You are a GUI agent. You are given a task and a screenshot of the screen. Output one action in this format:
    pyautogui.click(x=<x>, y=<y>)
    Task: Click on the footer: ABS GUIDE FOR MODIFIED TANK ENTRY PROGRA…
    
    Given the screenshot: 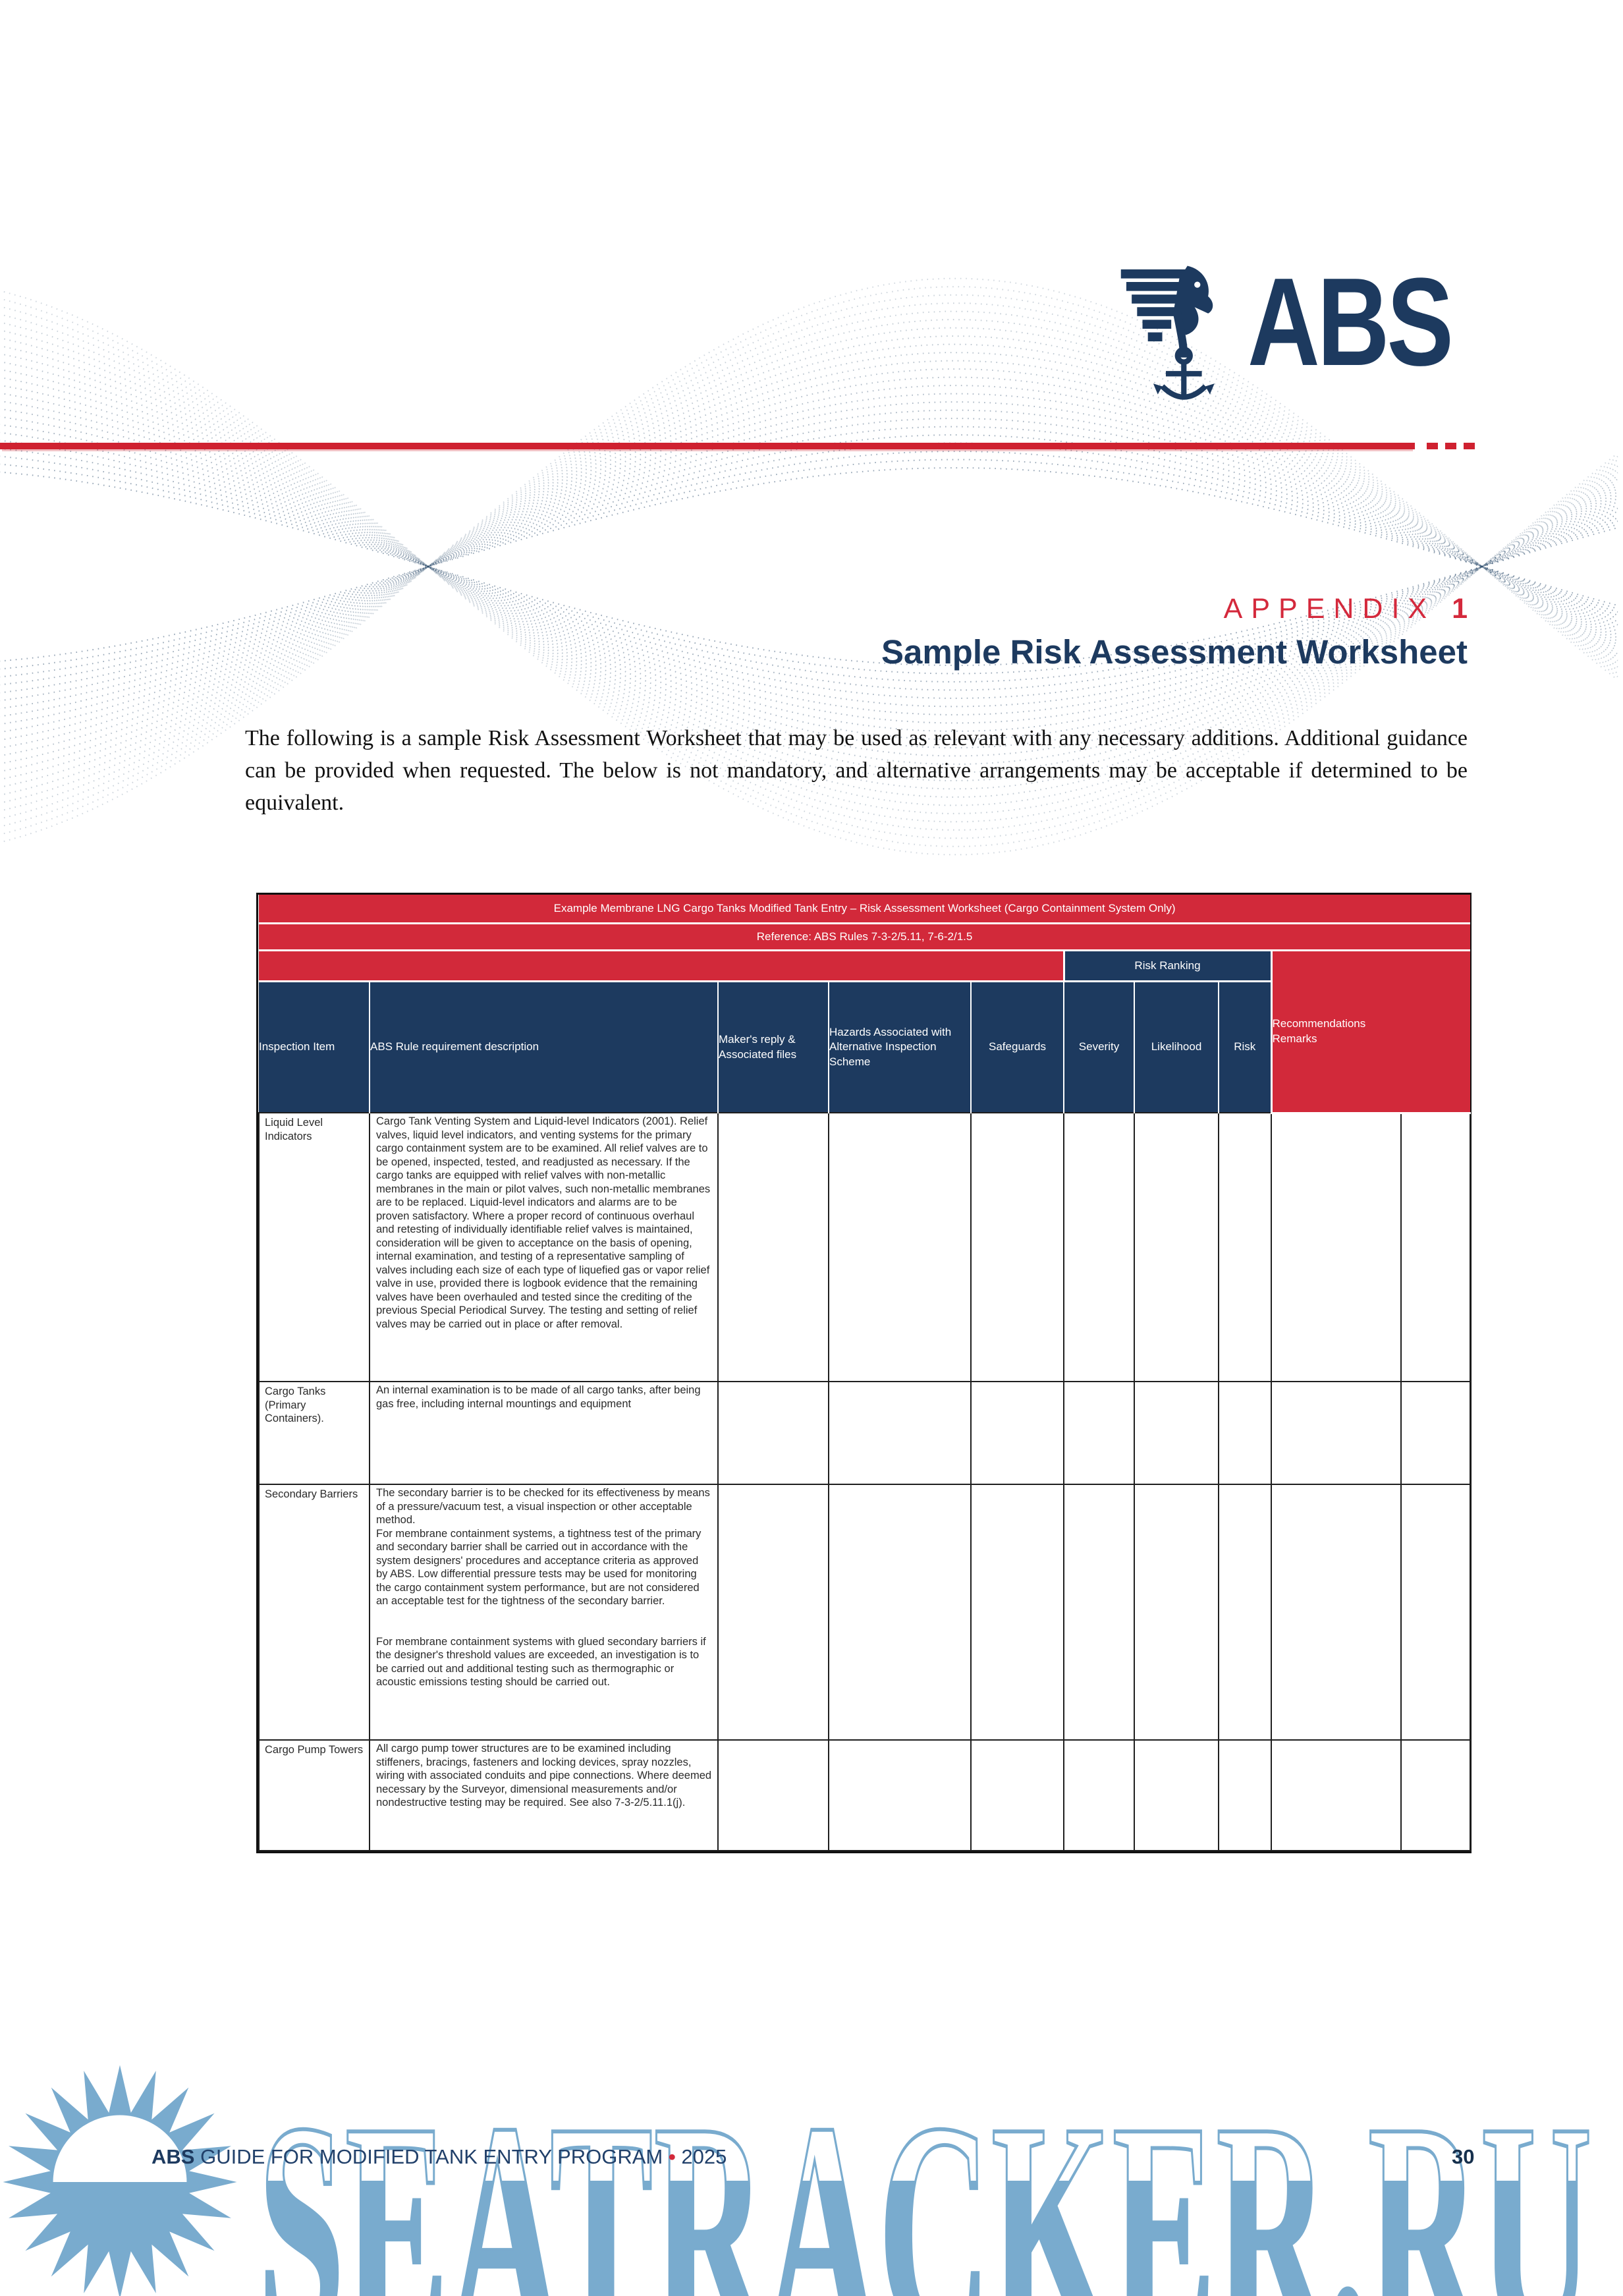 What is the action you would take?
    pyautogui.click(x=439, y=2157)
    